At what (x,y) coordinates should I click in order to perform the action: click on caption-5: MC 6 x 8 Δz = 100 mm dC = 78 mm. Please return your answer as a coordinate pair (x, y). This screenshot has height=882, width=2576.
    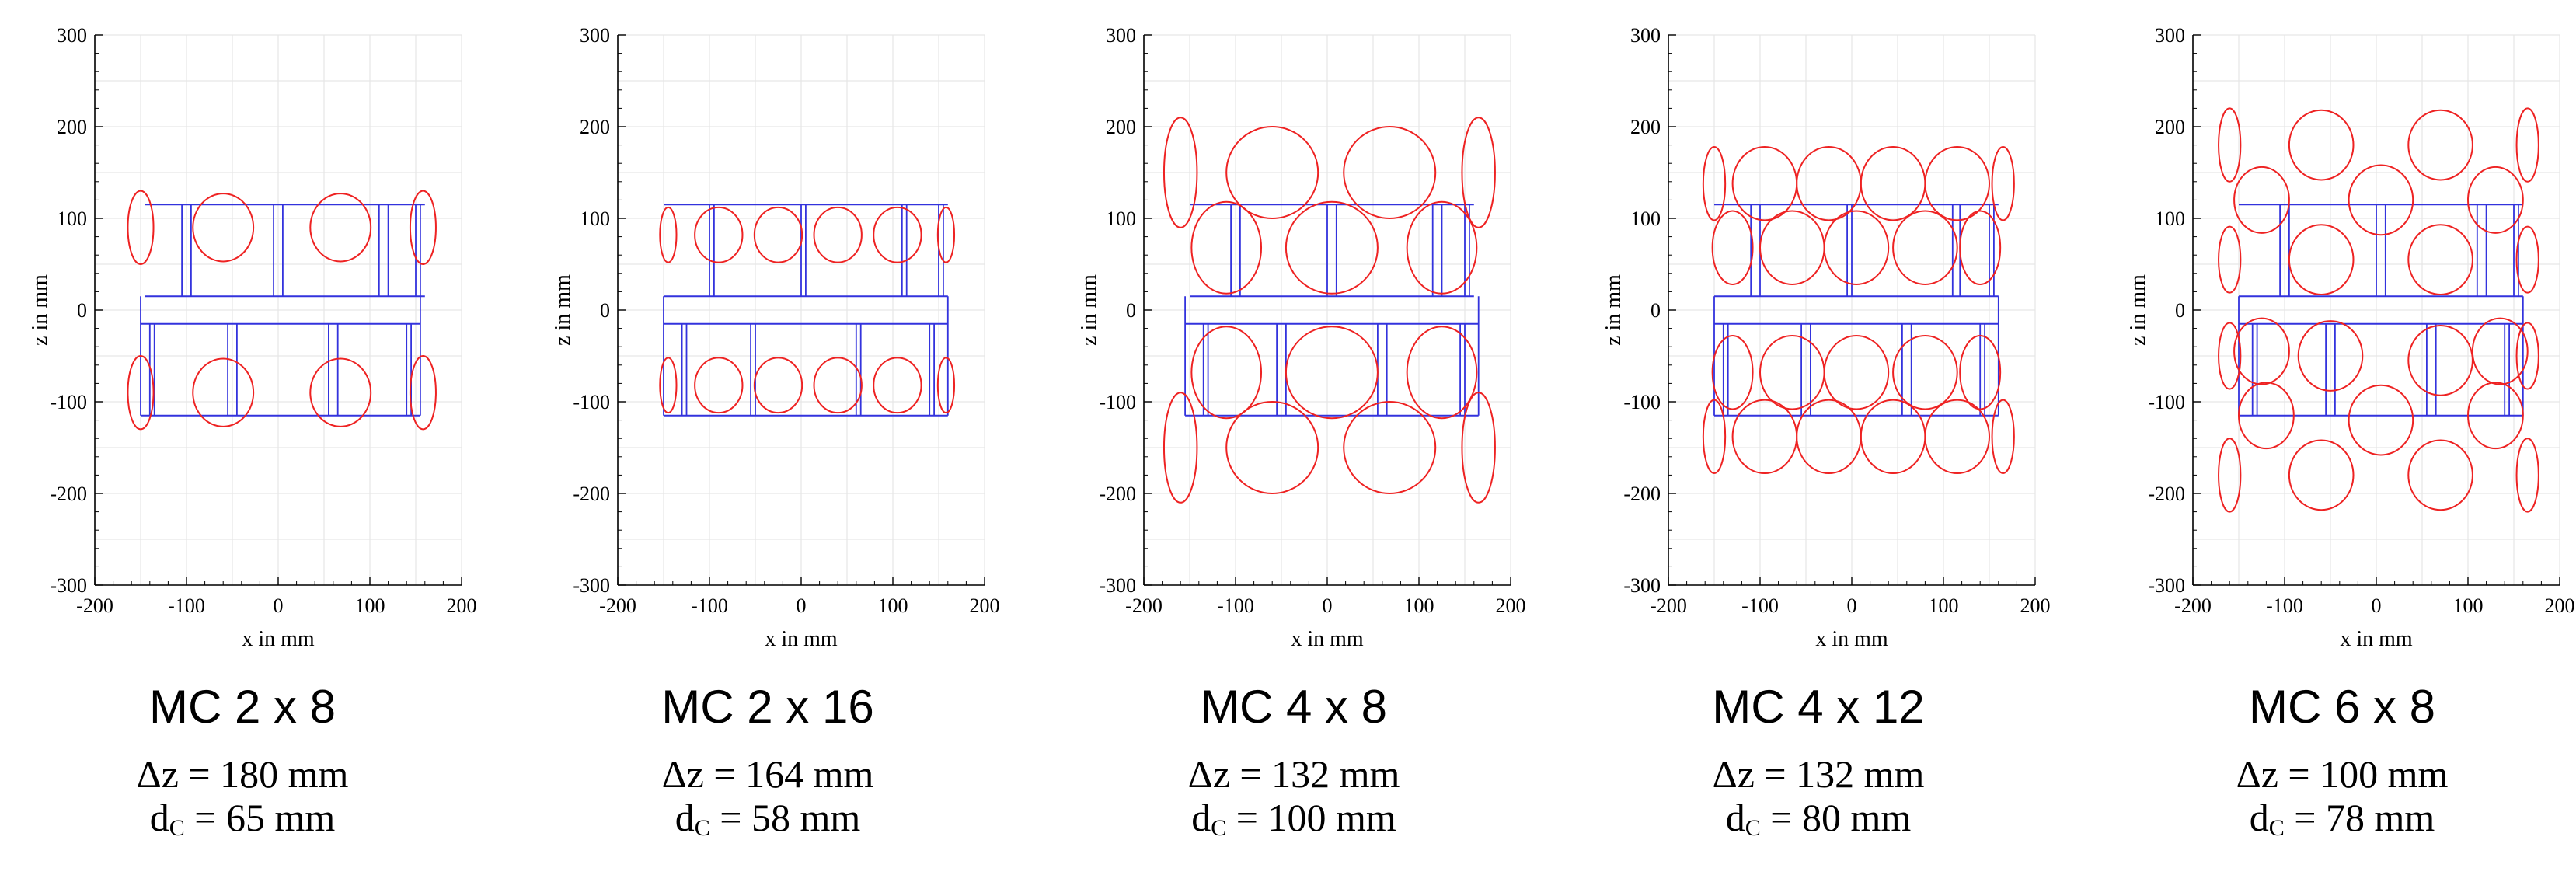
    Looking at the image, I should click on (2342, 763).